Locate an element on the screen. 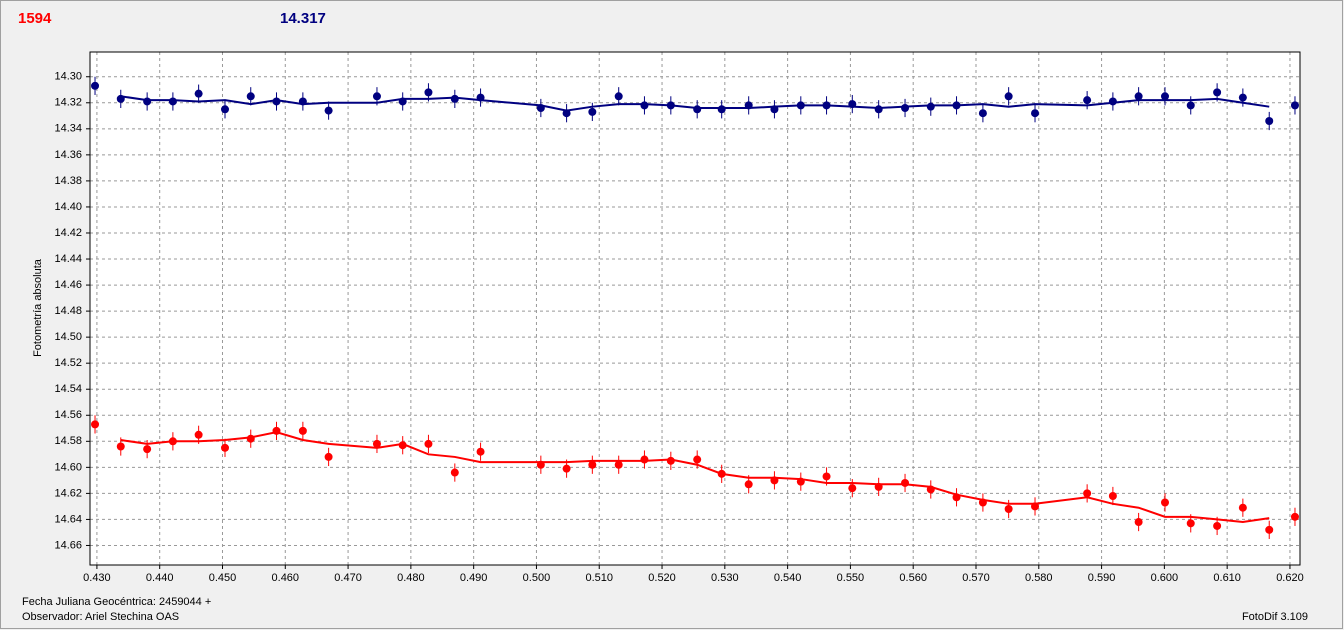 This screenshot has width=1344, height=630. x-tick-label: 0.620 is located at coordinates (1290, 578).